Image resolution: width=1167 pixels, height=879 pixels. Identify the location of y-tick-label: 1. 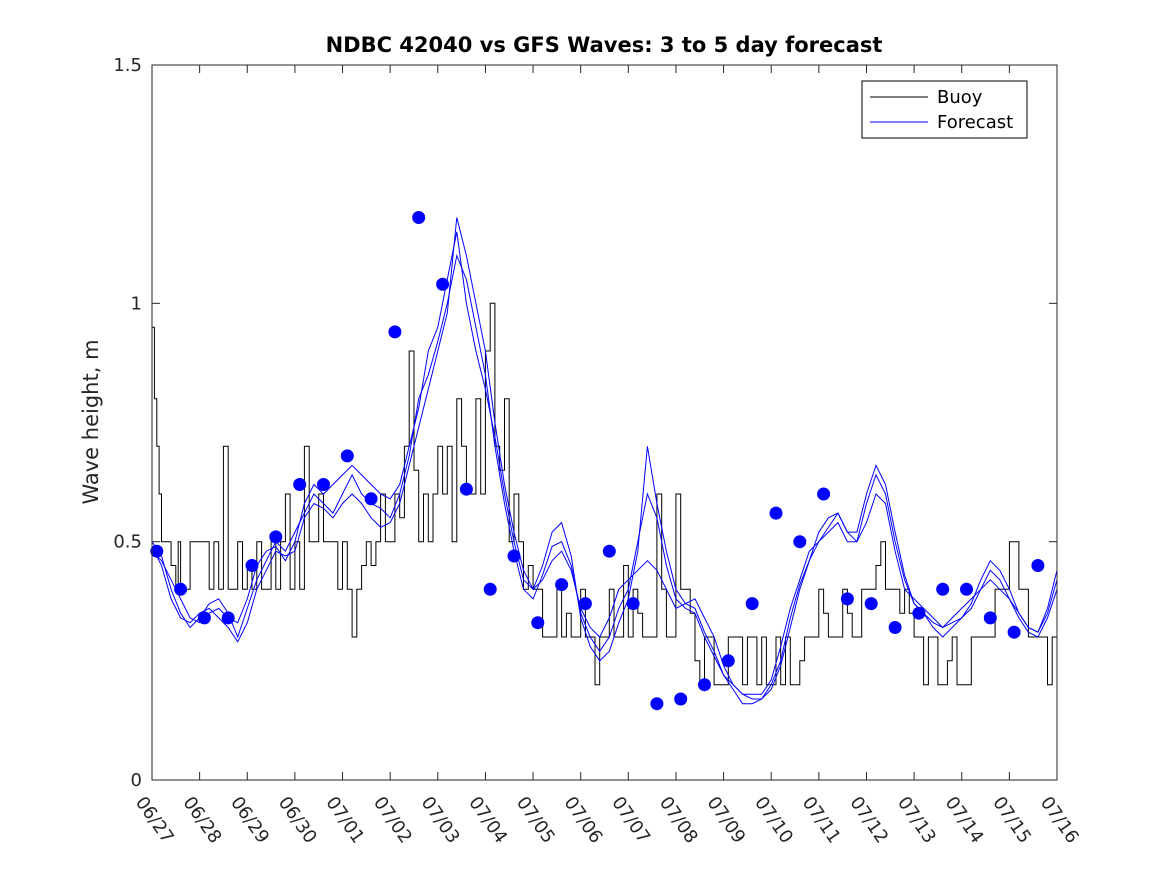
(136, 303).